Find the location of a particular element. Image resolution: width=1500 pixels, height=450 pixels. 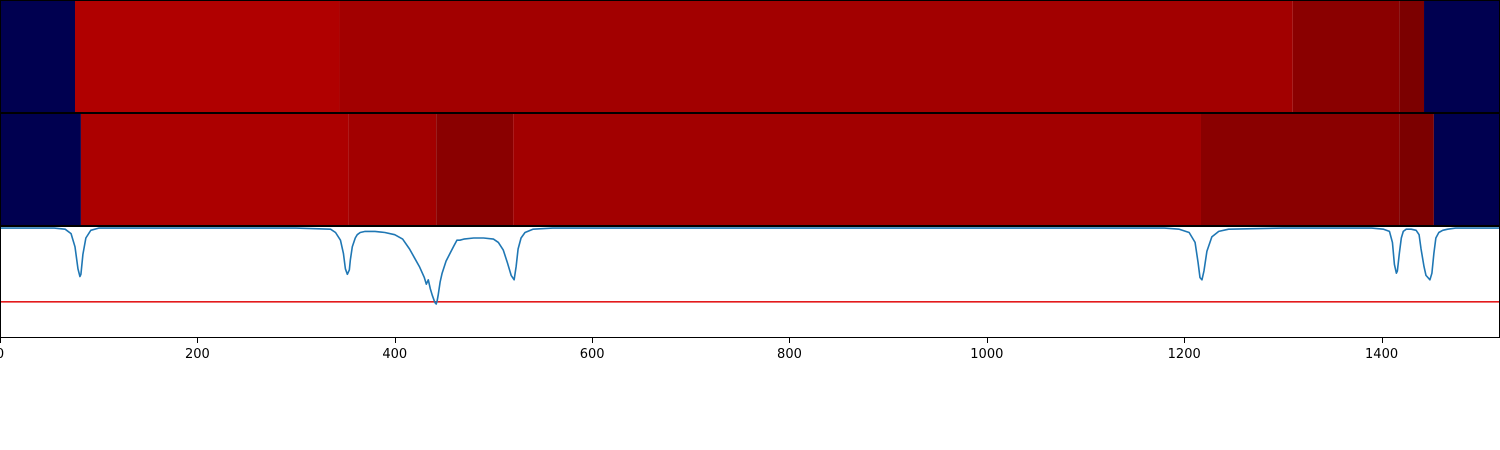

x-tick-label-800: 800 is located at coordinates (789, 354).